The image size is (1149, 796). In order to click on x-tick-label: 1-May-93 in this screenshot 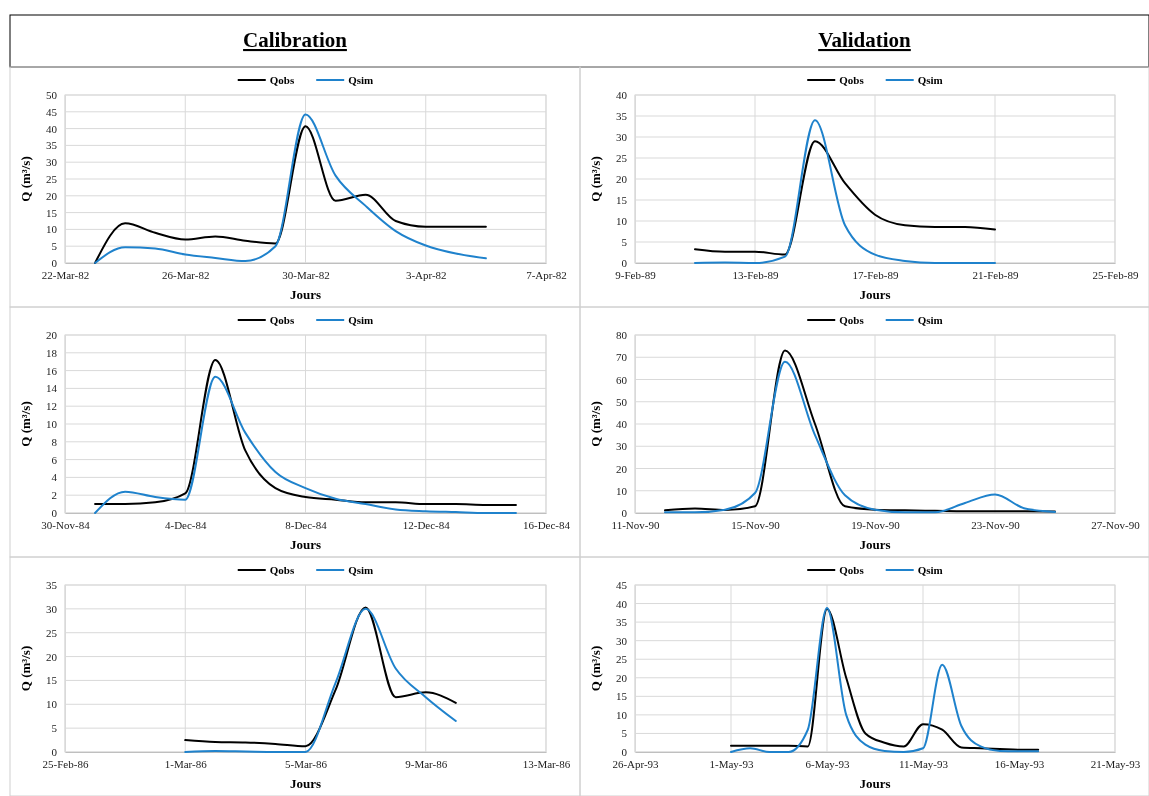, I will do `click(731, 763)`.